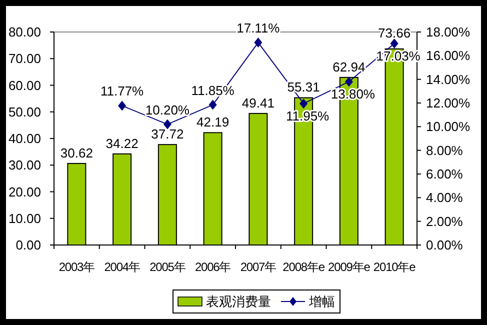  Describe the element at coordinates (321, 301) in the screenshot. I see `legend-label: 增幅` at that location.